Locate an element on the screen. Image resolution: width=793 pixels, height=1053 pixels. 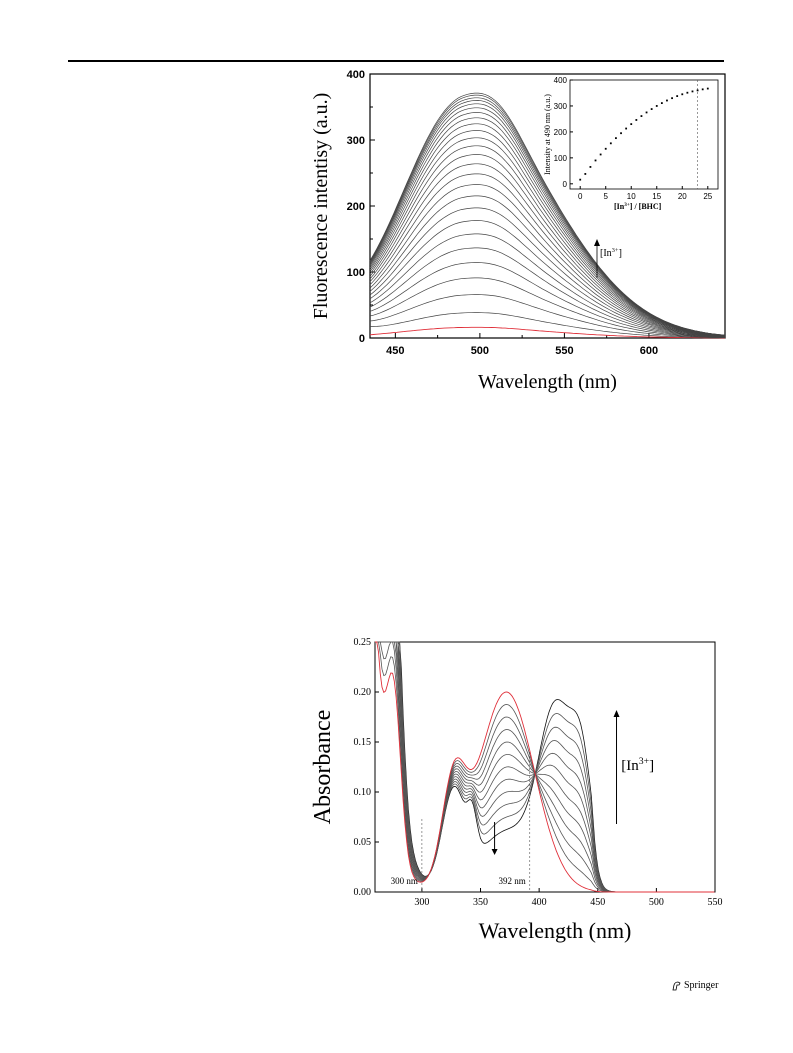
y-tick-label: 0.05 is located at coordinates (363, 842).